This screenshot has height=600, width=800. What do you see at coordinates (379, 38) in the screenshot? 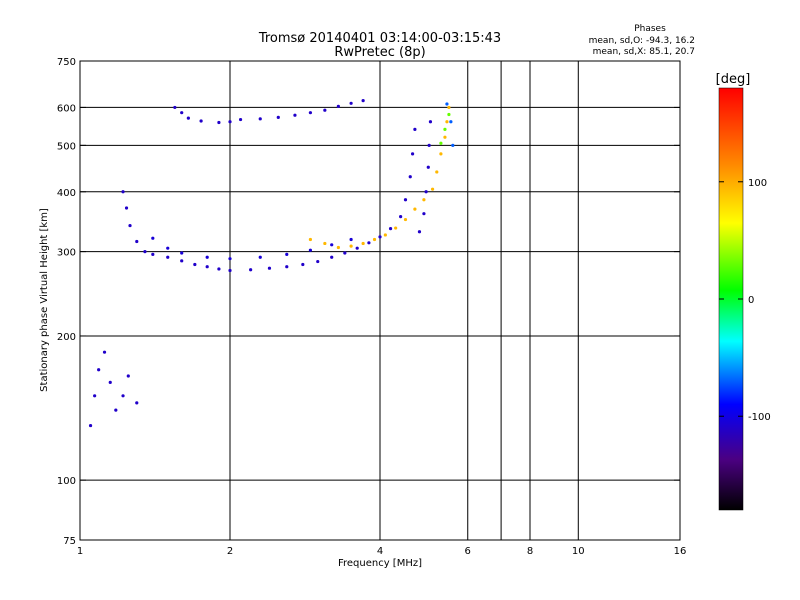
I see `chart-title: Tromsø 20140401 03:14:00-03:15:43` at bounding box center [379, 38].